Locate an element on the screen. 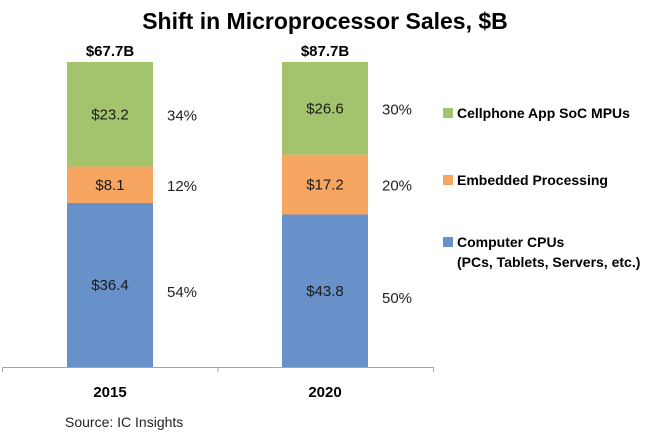  value-label: $8.1 is located at coordinates (109, 185).